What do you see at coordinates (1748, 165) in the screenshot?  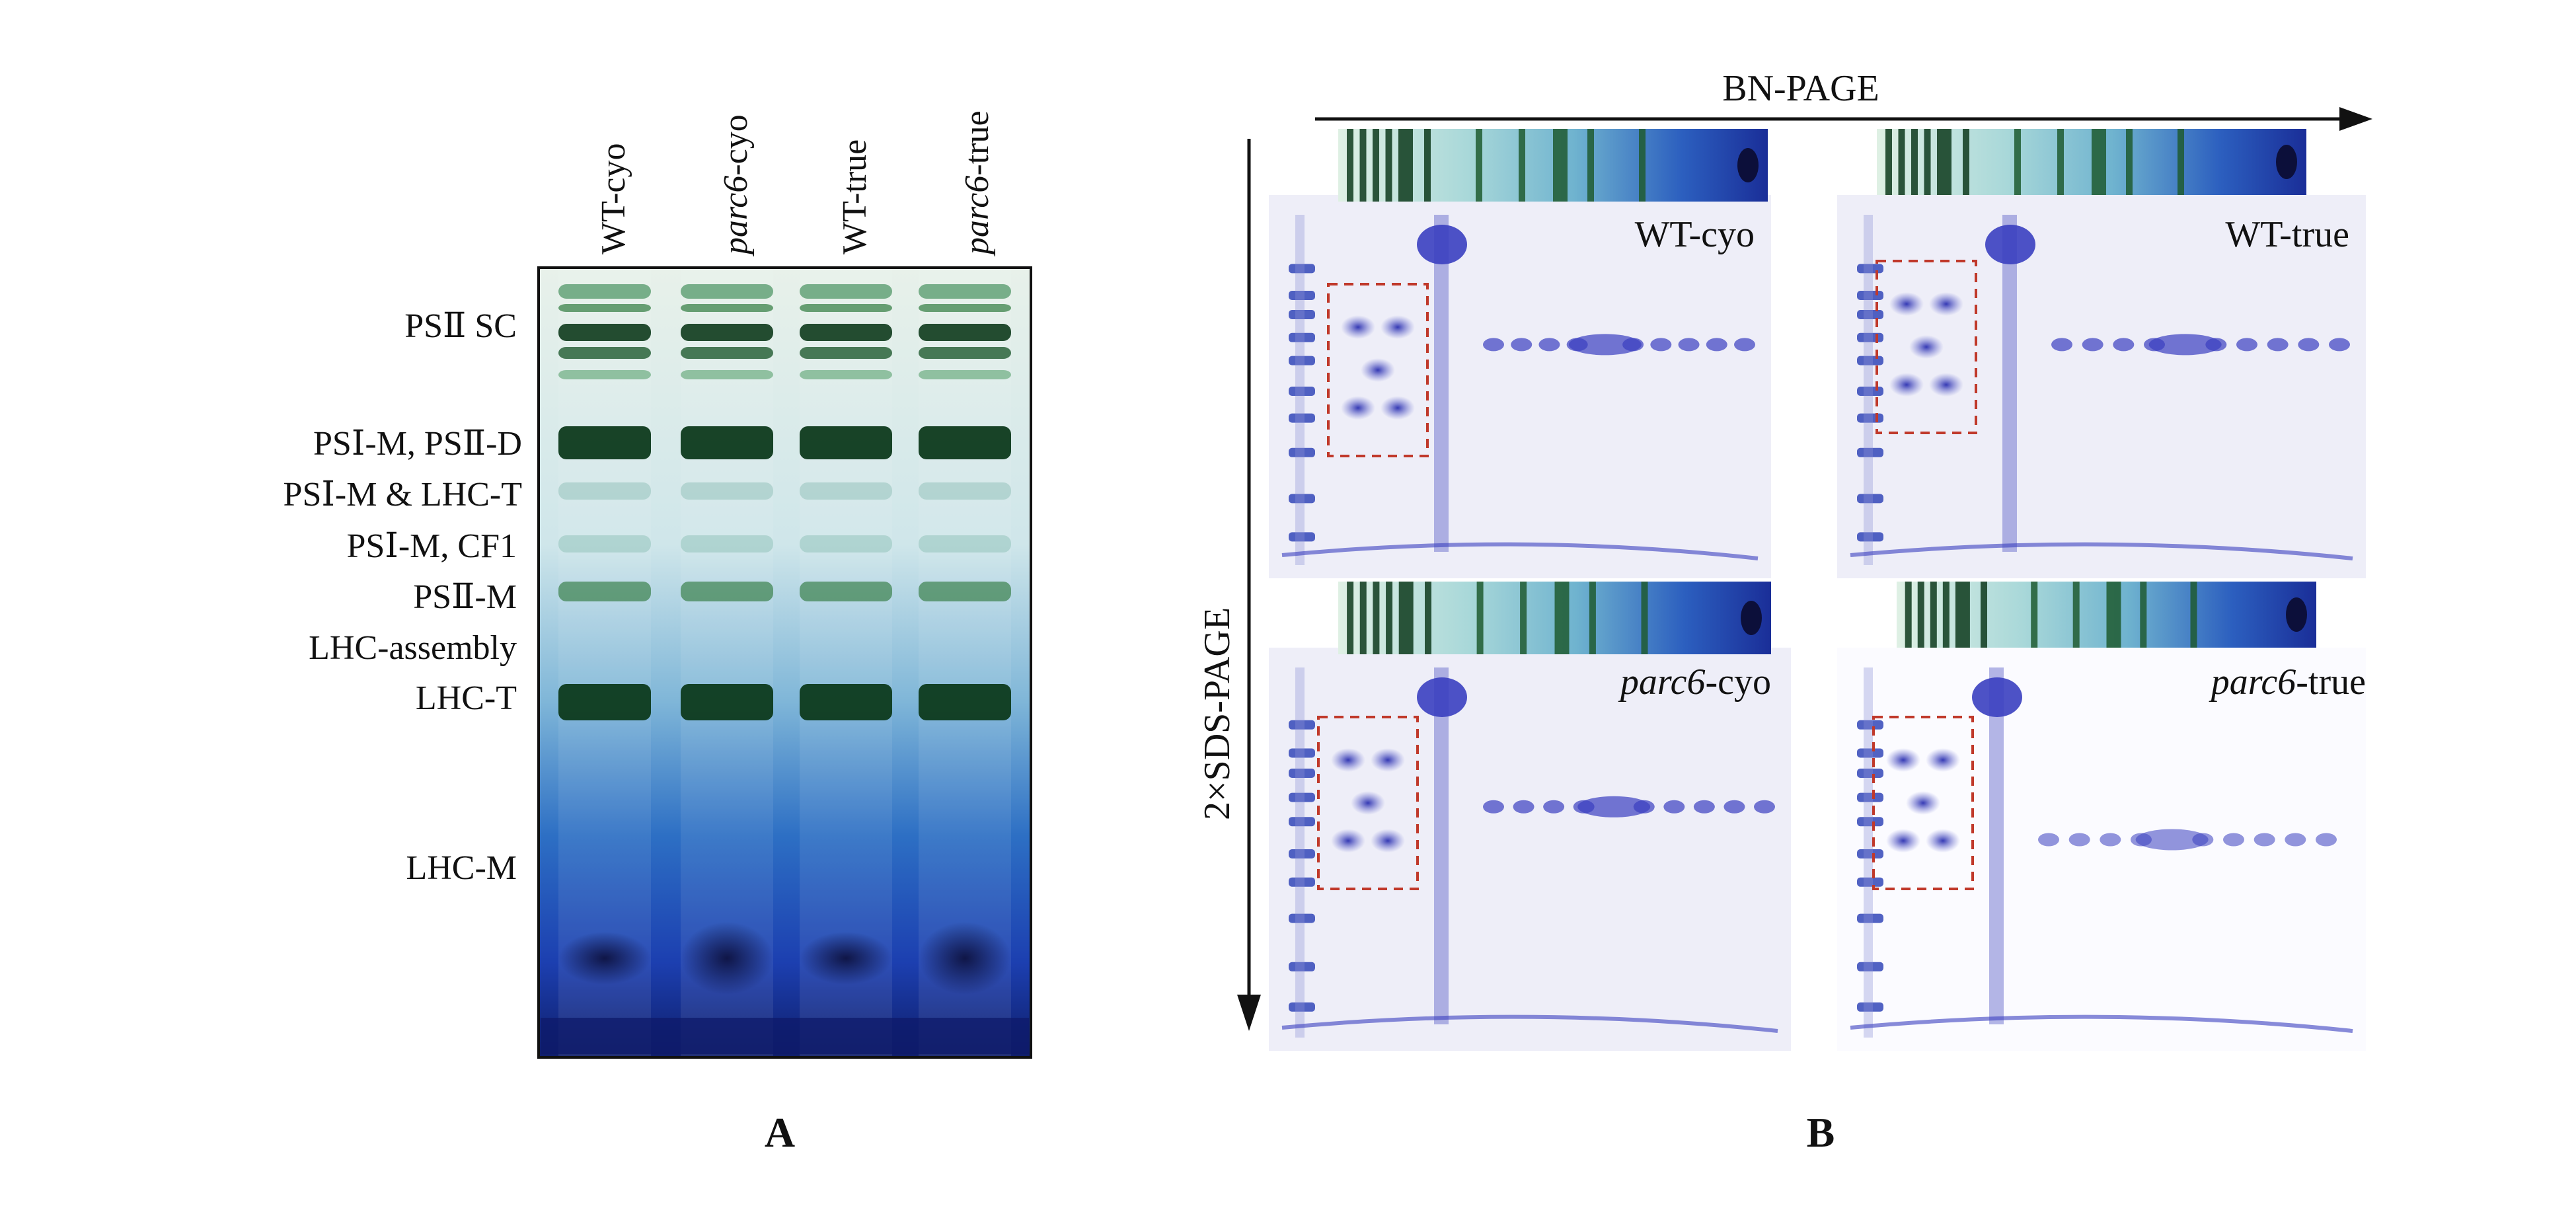 I see `strip-spot` at bounding box center [1748, 165].